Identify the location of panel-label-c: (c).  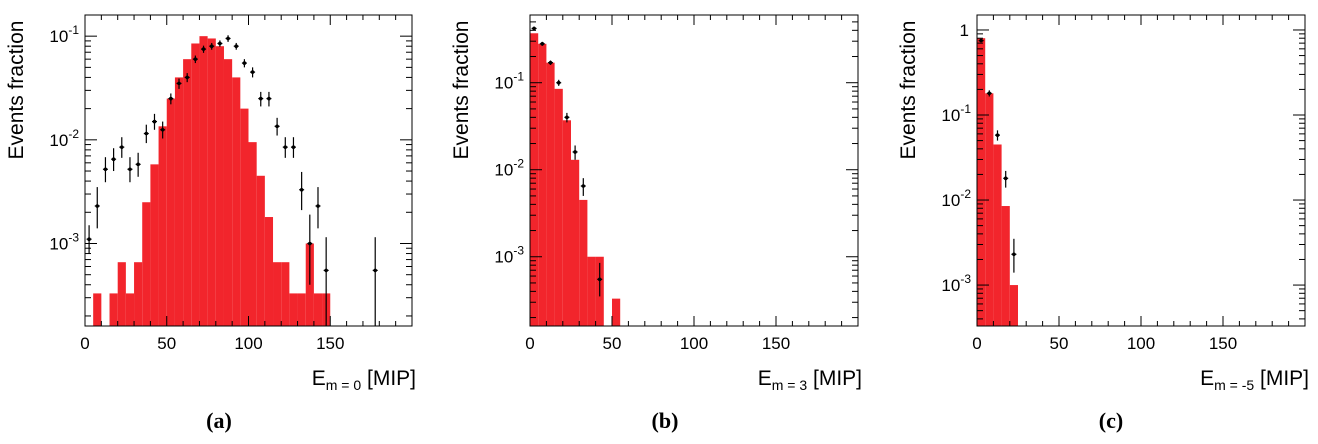
(1111, 420).